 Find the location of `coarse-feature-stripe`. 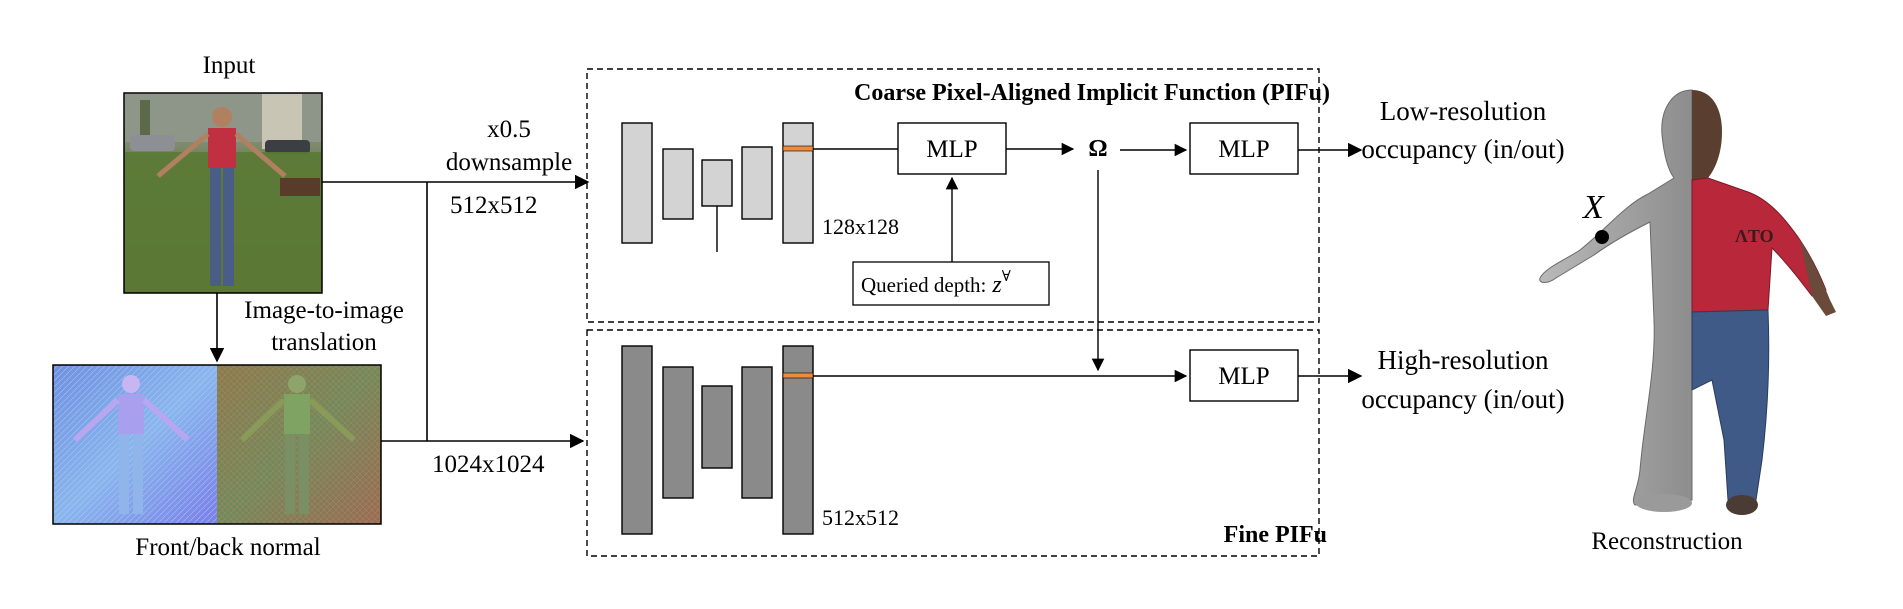

coarse-feature-stripe is located at coordinates (798, 148).